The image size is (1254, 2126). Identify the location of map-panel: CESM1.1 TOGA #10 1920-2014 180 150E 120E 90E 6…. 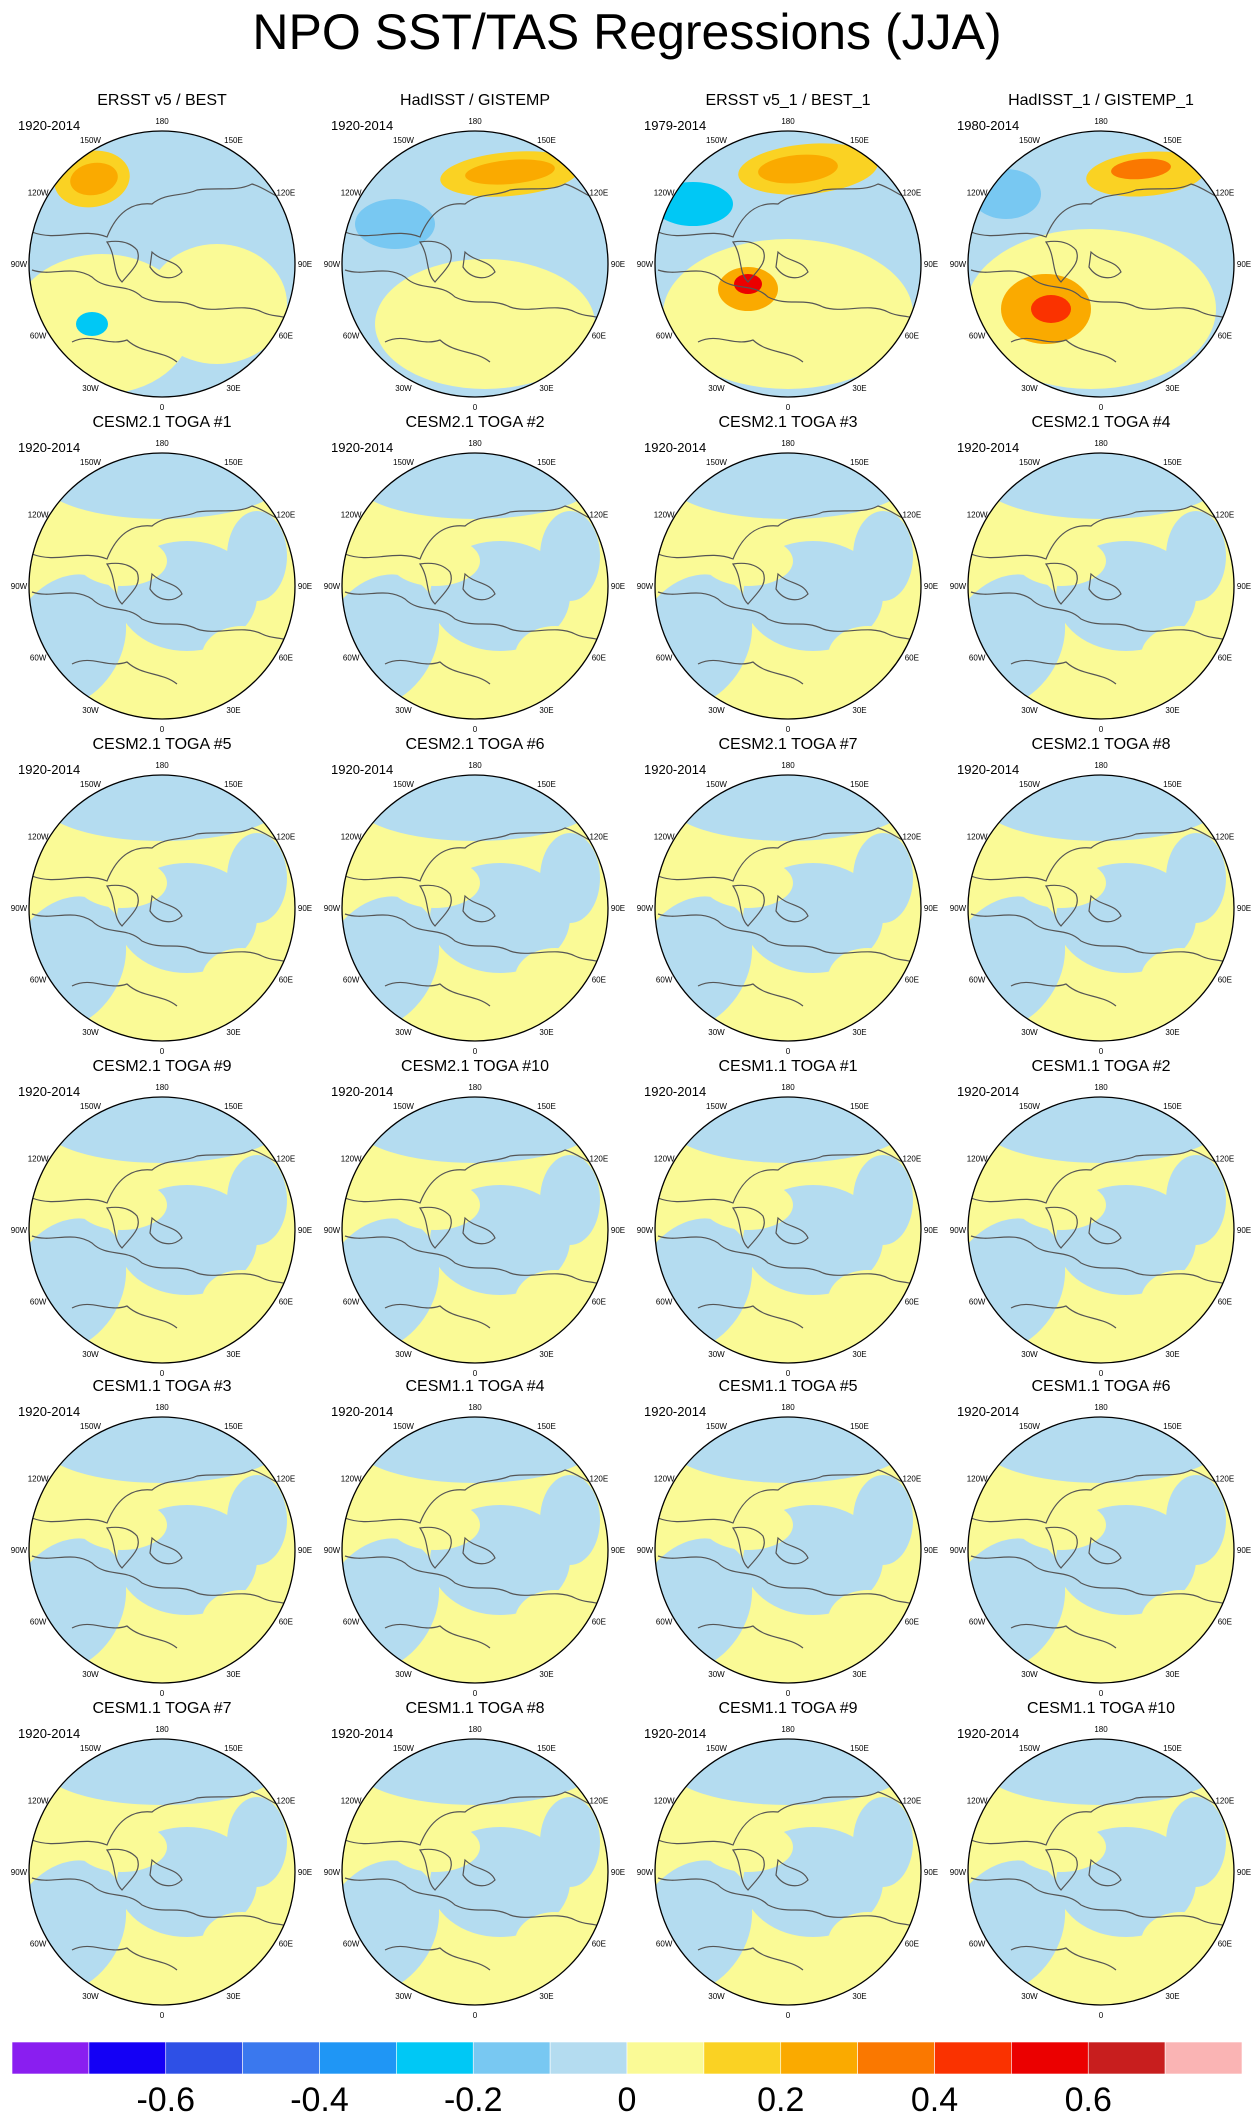
(1100, 1860).